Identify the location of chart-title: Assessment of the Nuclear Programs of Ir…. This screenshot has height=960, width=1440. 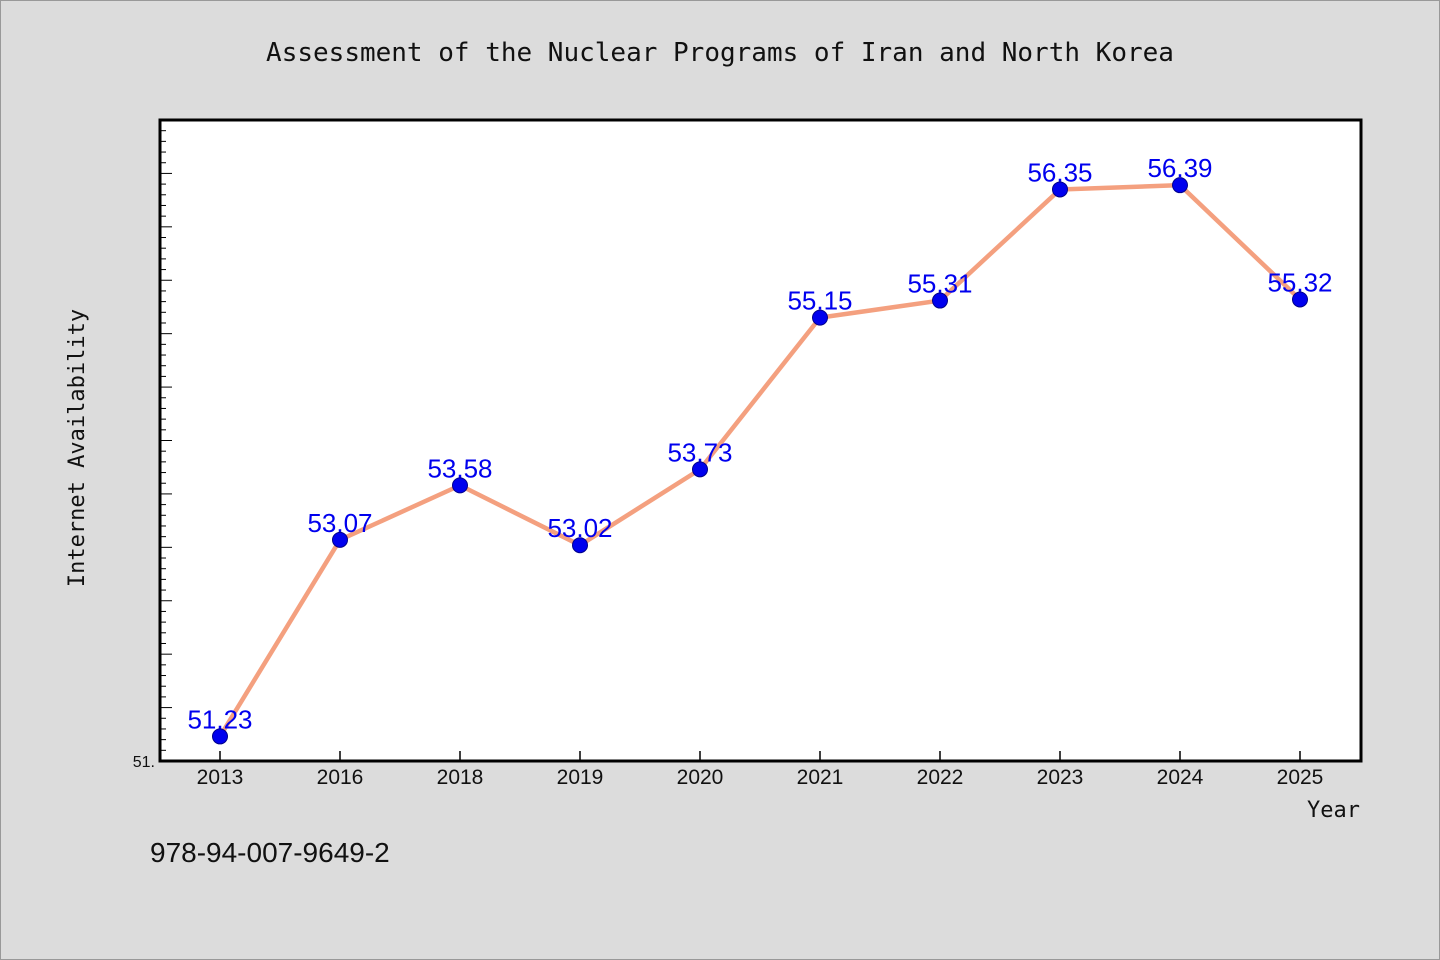
(720, 53).